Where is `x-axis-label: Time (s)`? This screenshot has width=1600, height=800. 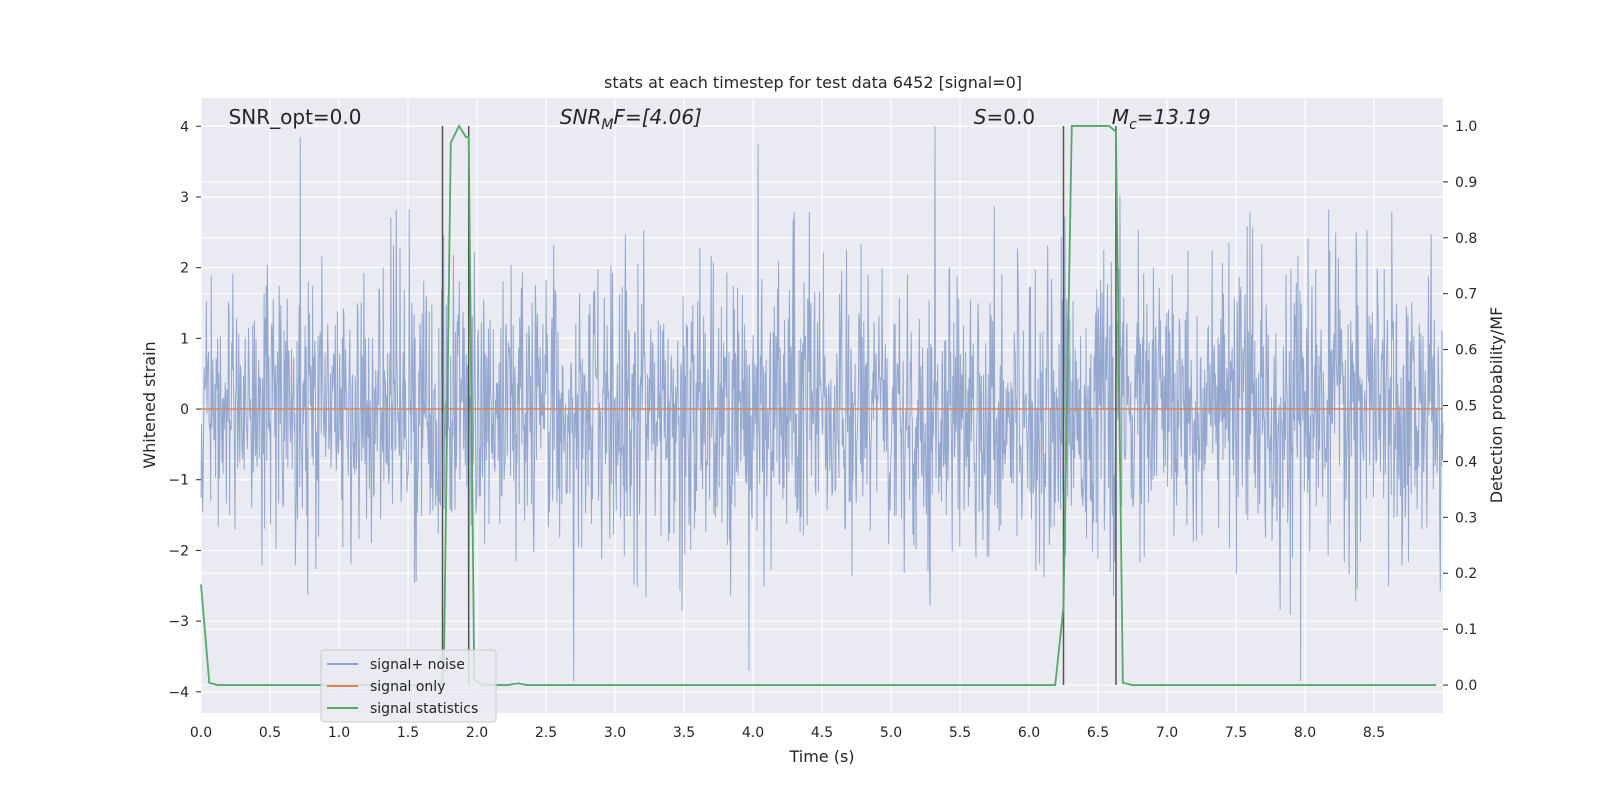 x-axis-label: Time (s) is located at coordinates (821, 756).